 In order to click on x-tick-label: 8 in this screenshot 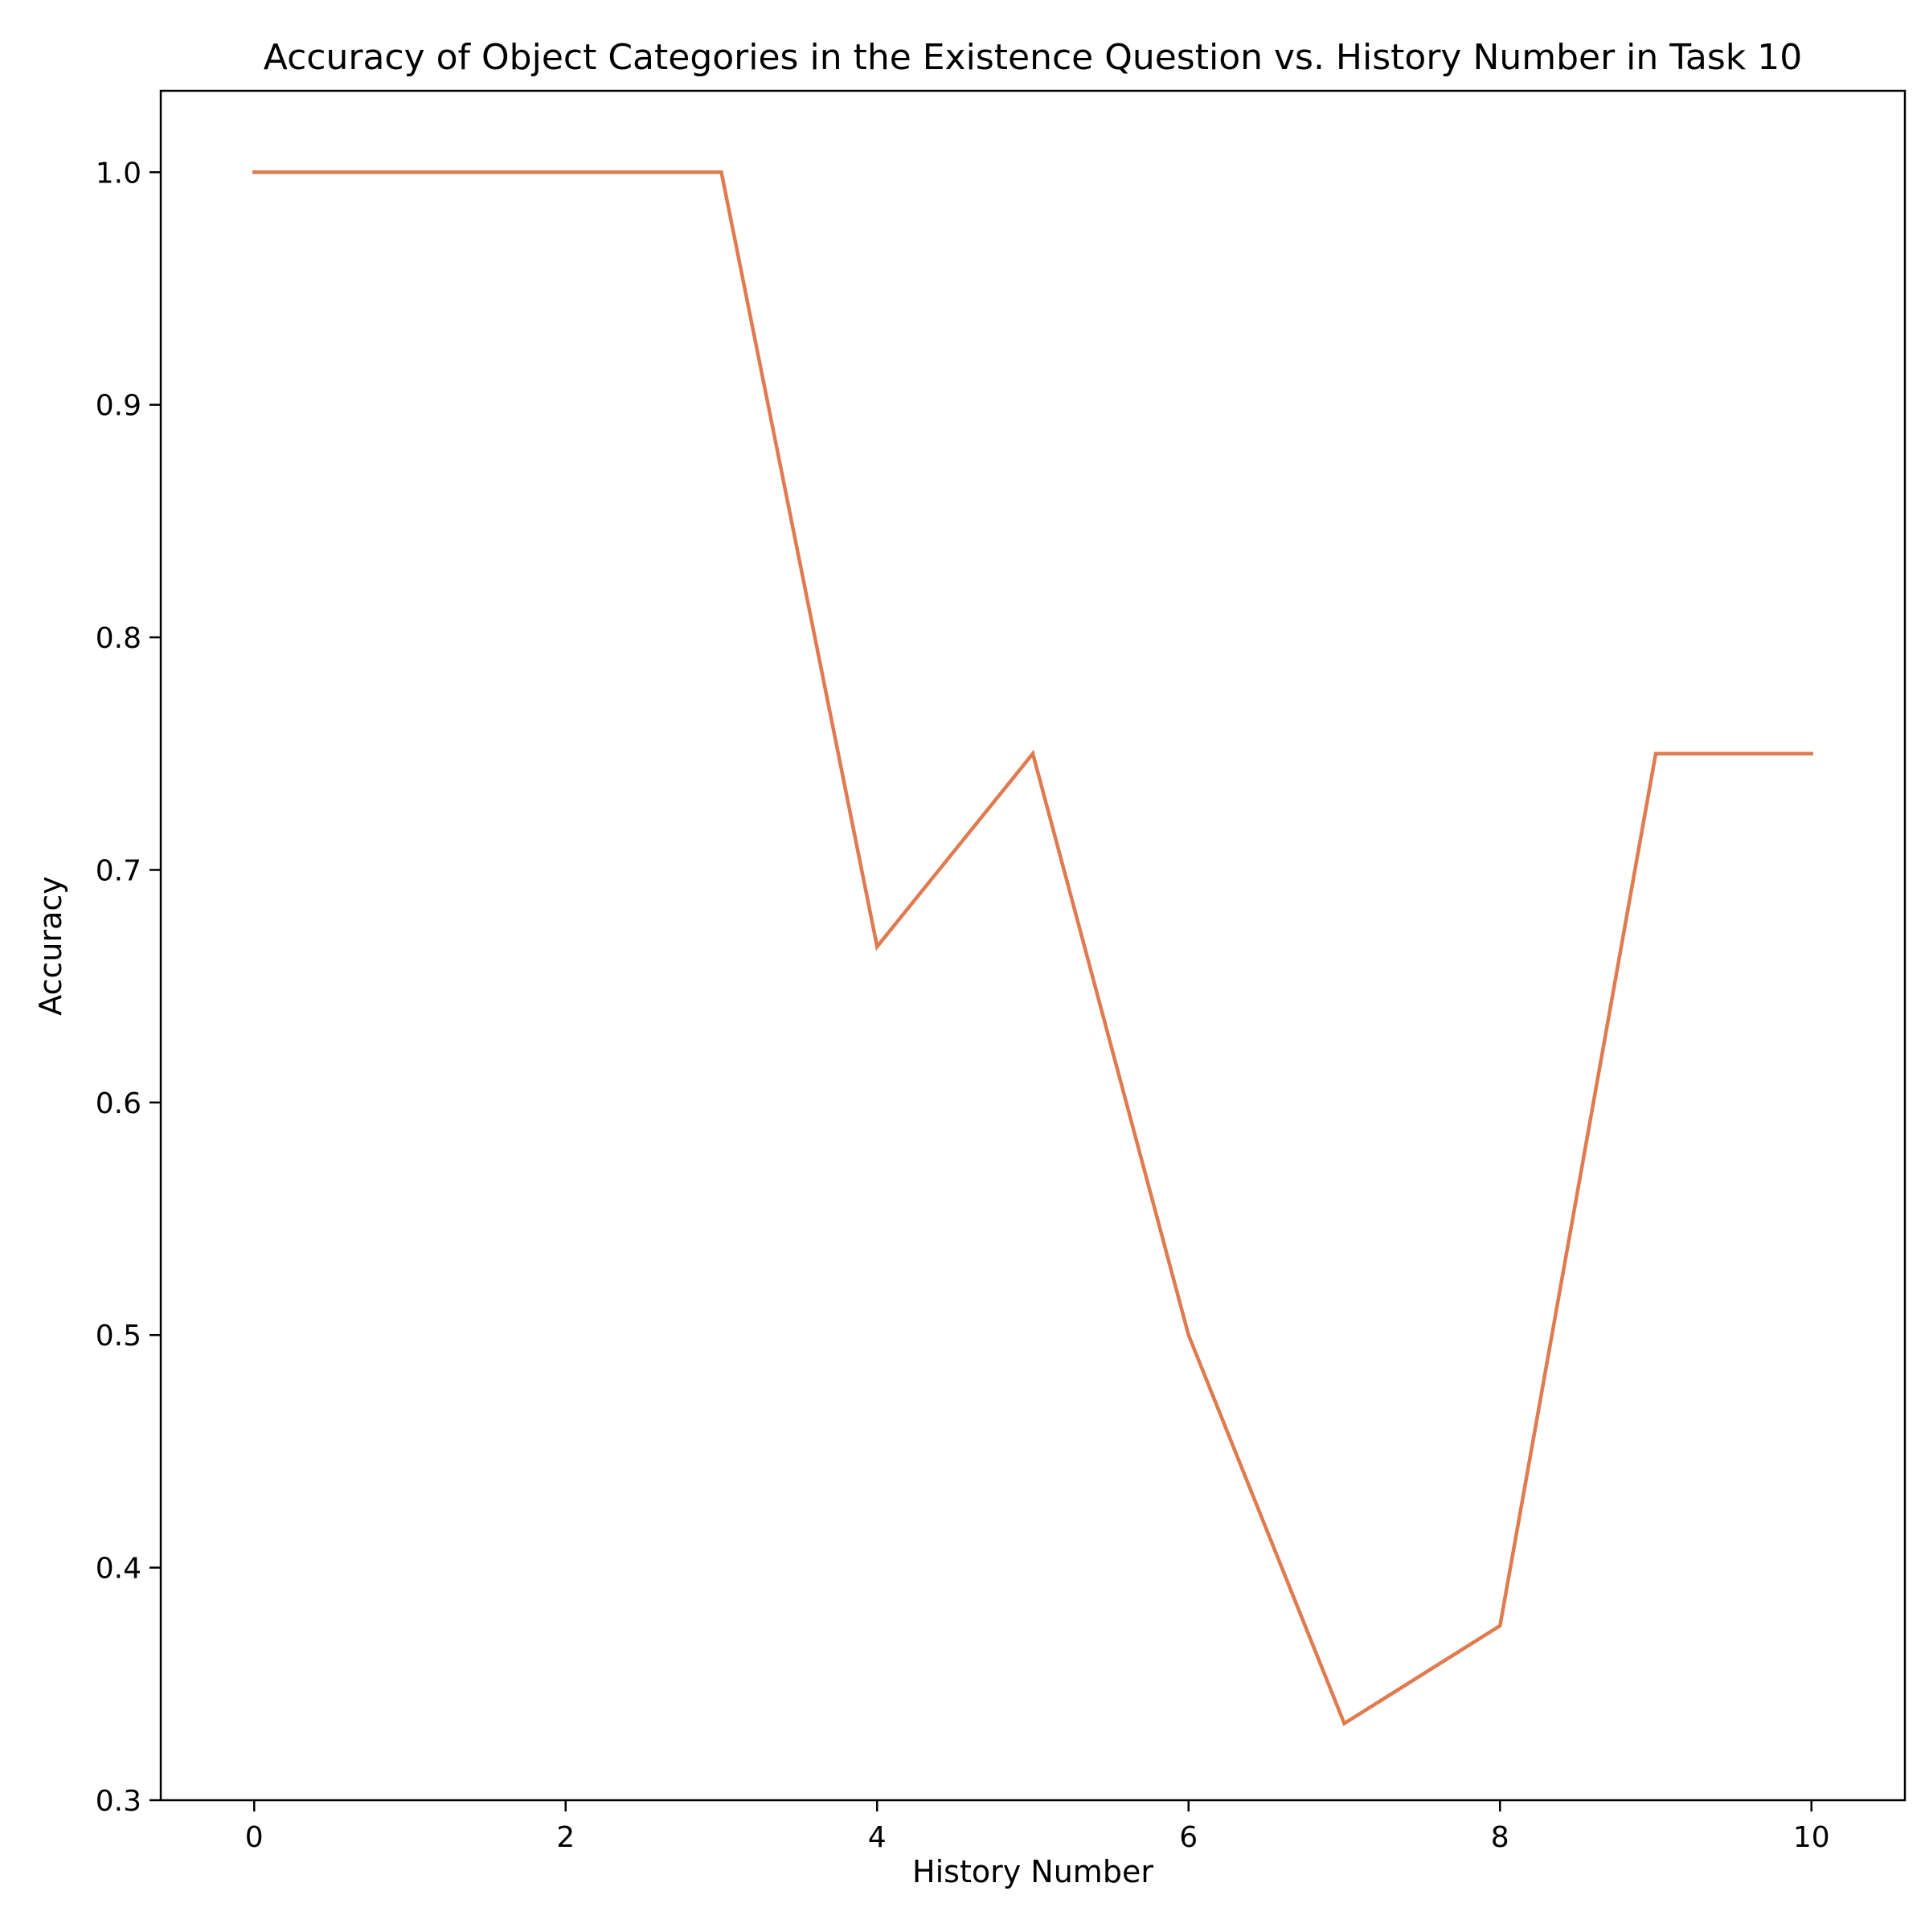, I will do `click(1500, 1837)`.